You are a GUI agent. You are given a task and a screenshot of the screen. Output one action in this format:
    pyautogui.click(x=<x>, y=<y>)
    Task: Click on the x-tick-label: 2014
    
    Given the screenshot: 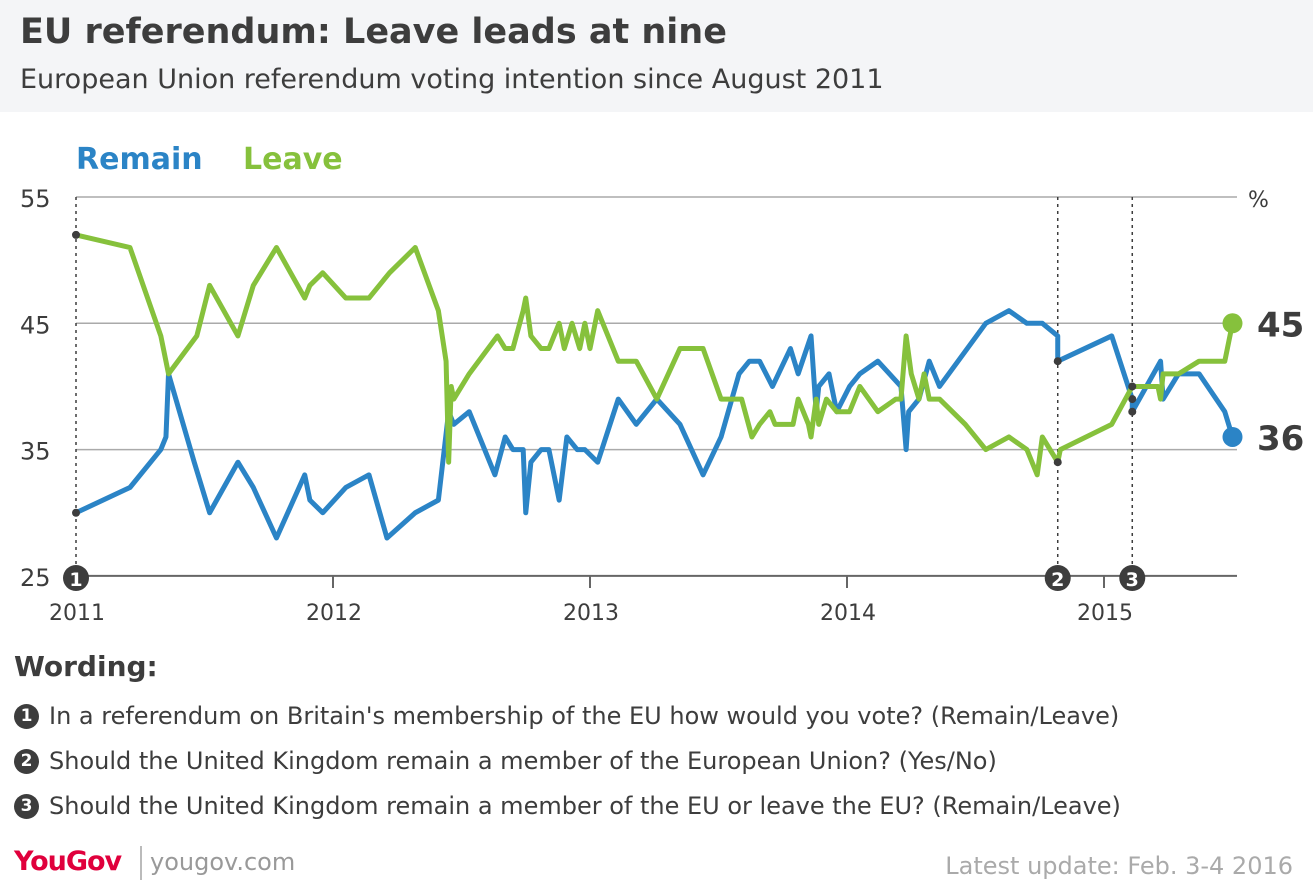 What is the action you would take?
    pyautogui.click(x=848, y=613)
    